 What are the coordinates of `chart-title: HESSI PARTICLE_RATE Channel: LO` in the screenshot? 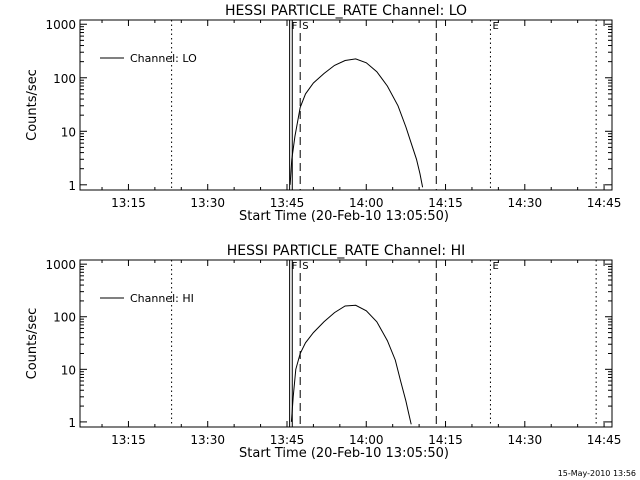 It's located at (346, 11).